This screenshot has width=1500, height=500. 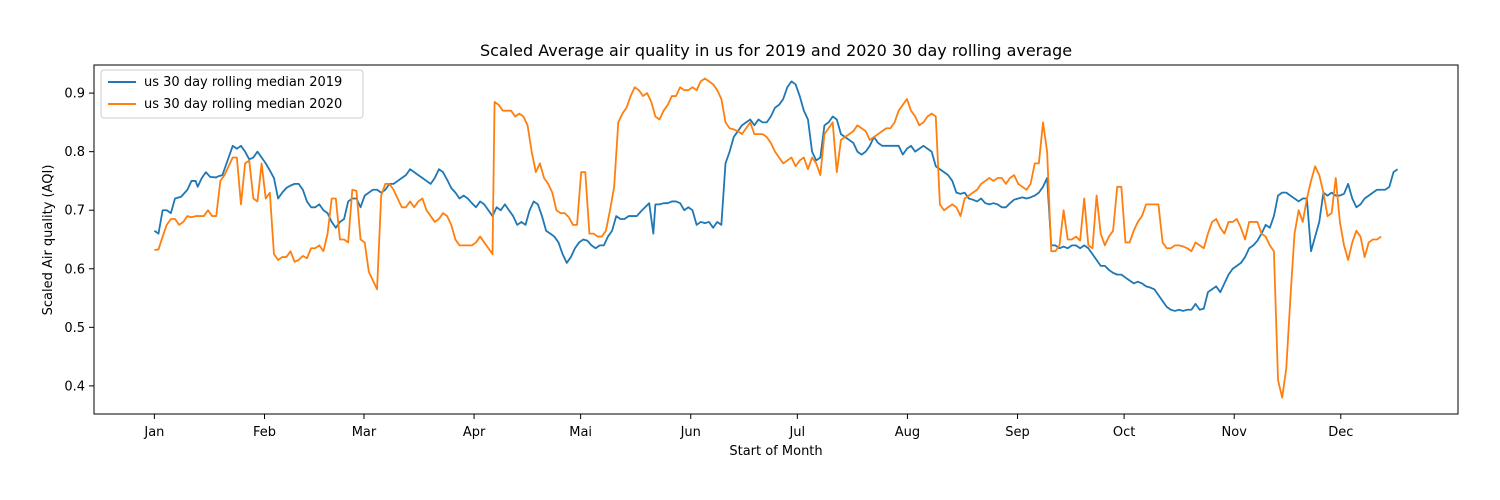 What do you see at coordinates (74, 152) in the screenshot?
I see `y-tick-label: 0.8` at bounding box center [74, 152].